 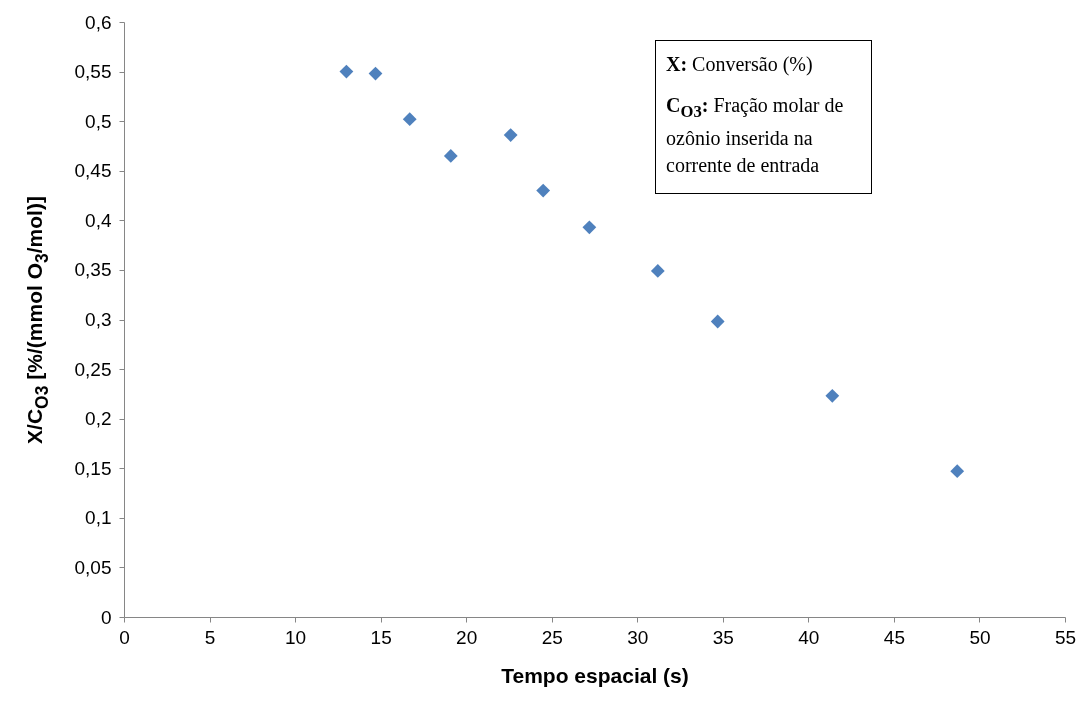 I want to click on y-tick-label: 0, so click(x=106, y=617).